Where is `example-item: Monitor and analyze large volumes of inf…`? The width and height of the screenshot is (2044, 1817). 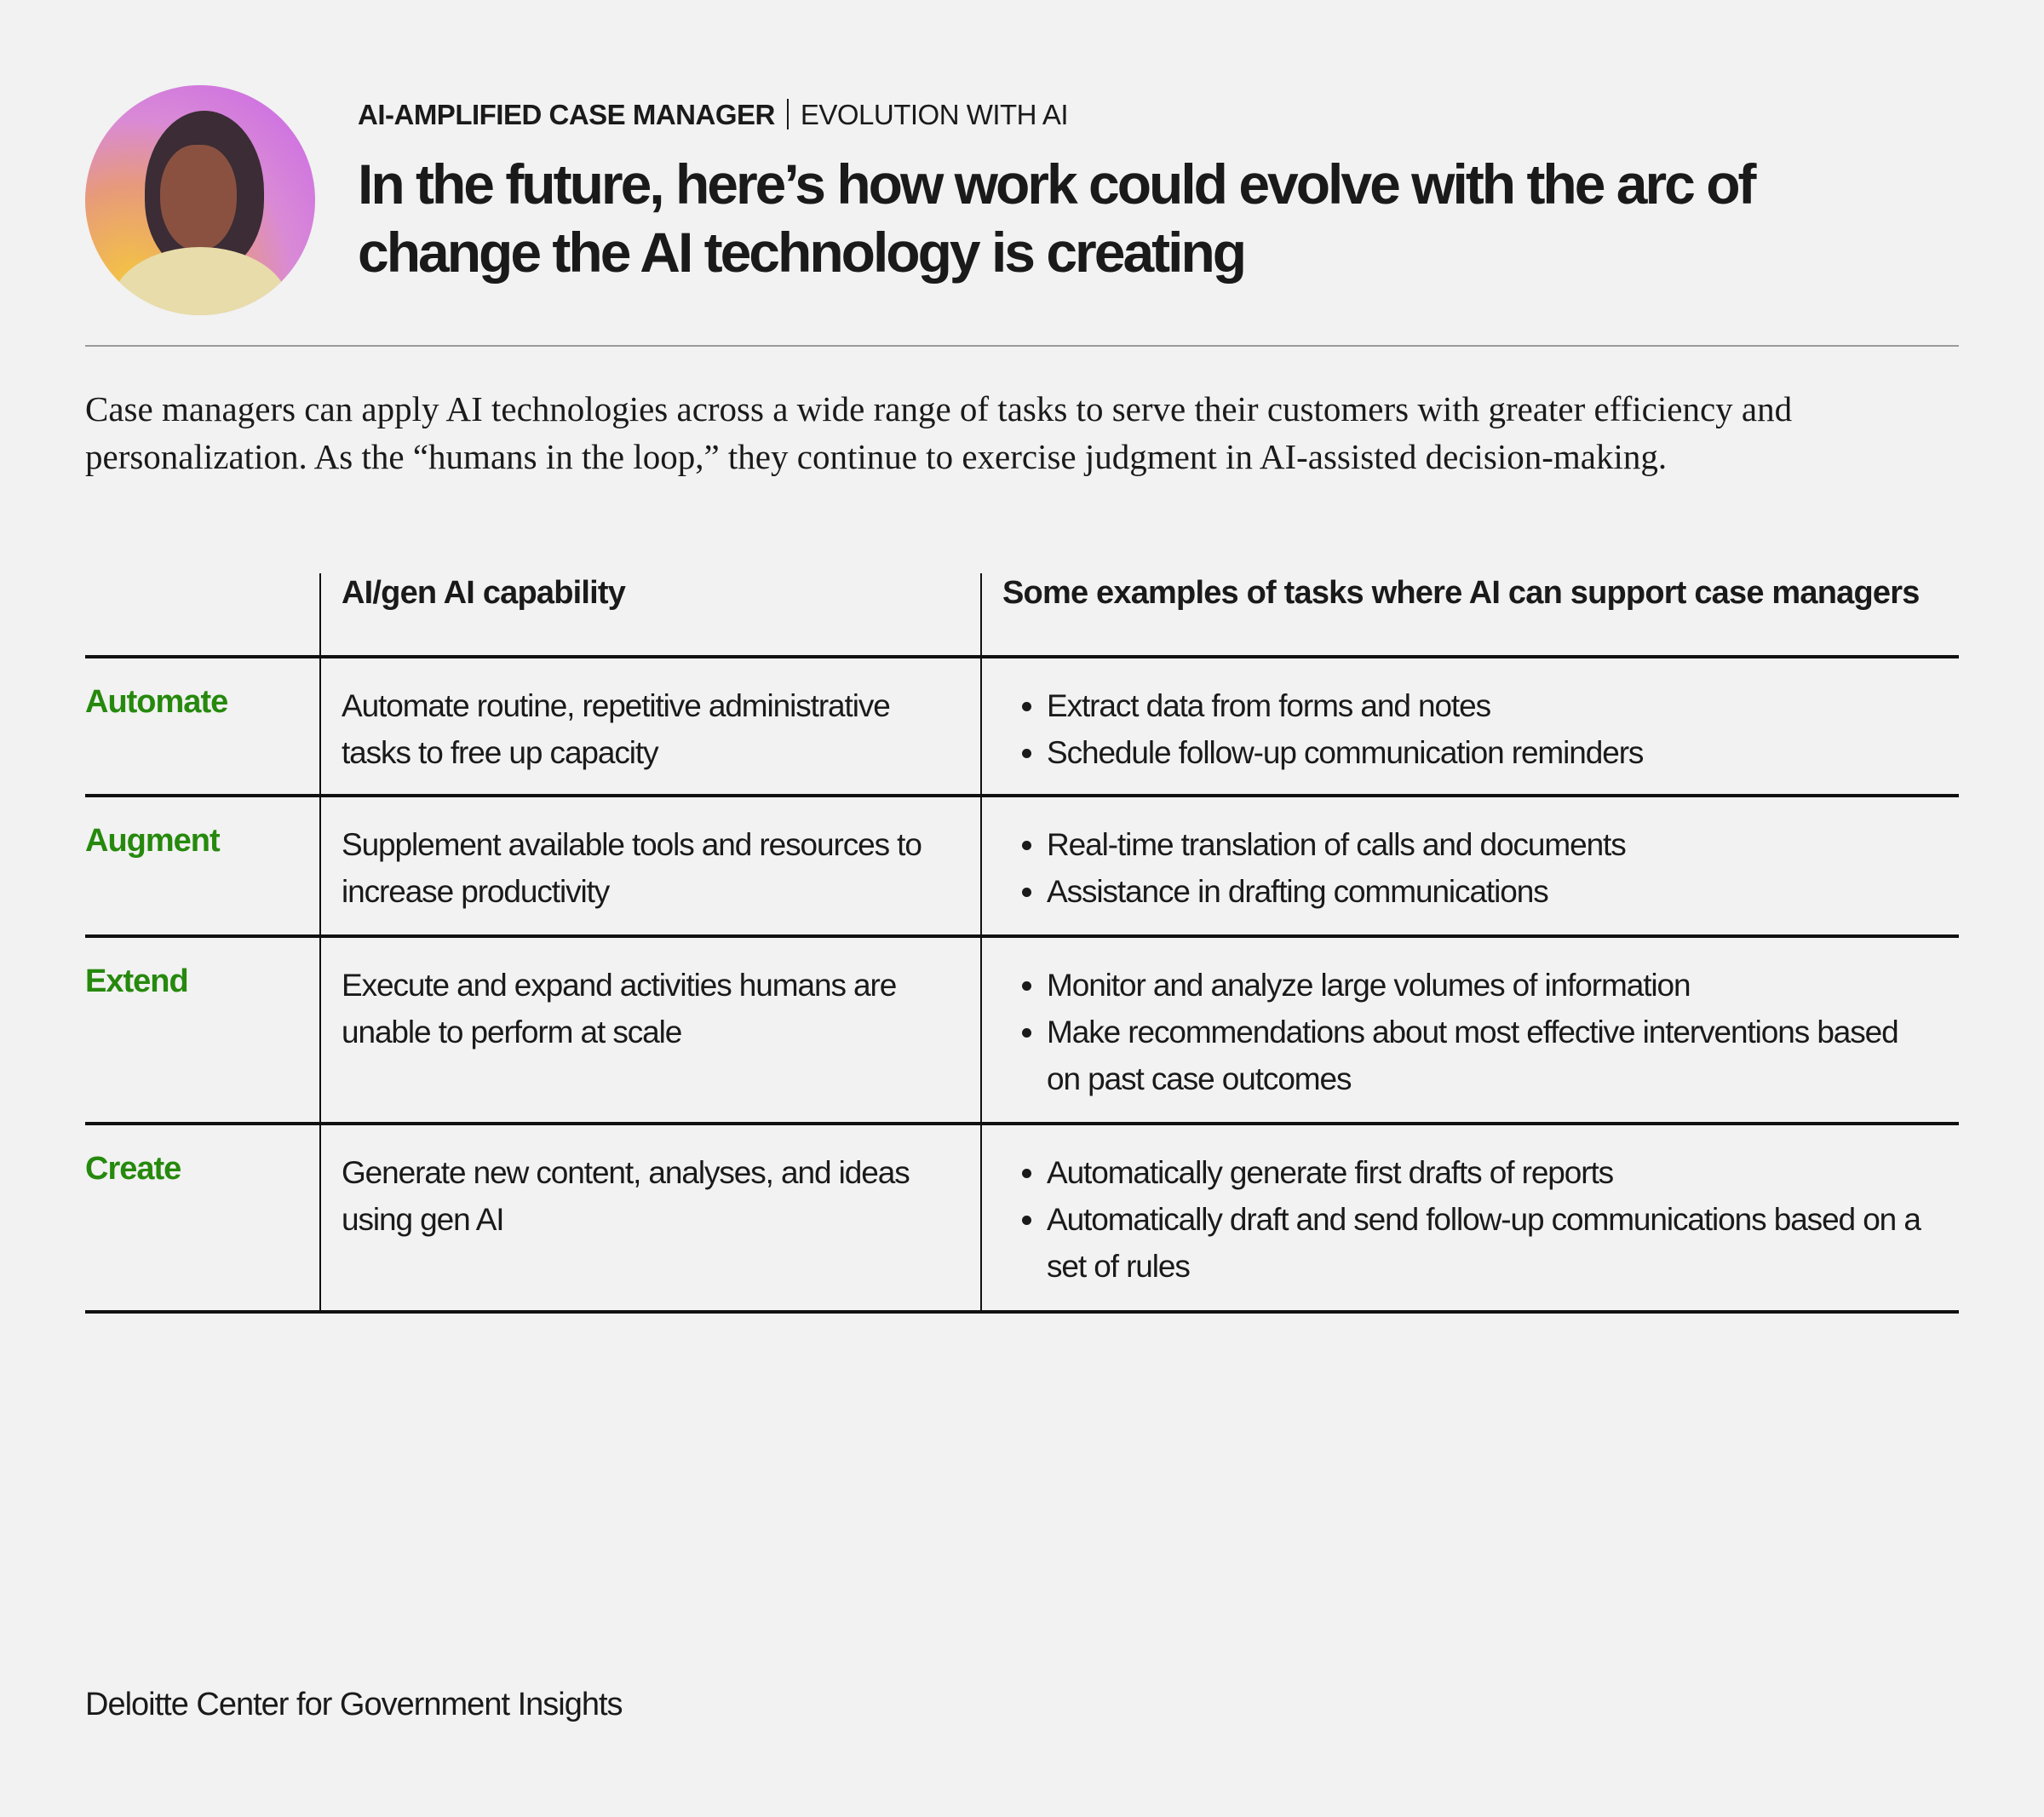
example-item: Monitor and analyze large volumes of inf… is located at coordinates (1492, 986).